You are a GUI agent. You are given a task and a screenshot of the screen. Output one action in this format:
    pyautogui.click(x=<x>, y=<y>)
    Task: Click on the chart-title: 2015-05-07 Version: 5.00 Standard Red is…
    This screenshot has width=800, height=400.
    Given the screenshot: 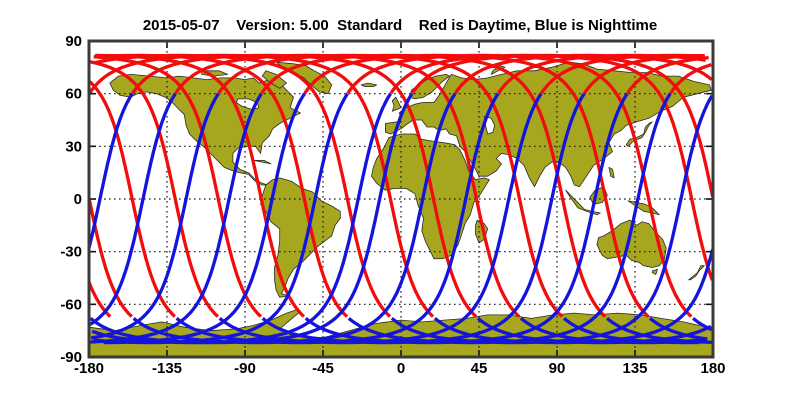 What is the action you would take?
    pyautogui.click(x=400, y=25)
    